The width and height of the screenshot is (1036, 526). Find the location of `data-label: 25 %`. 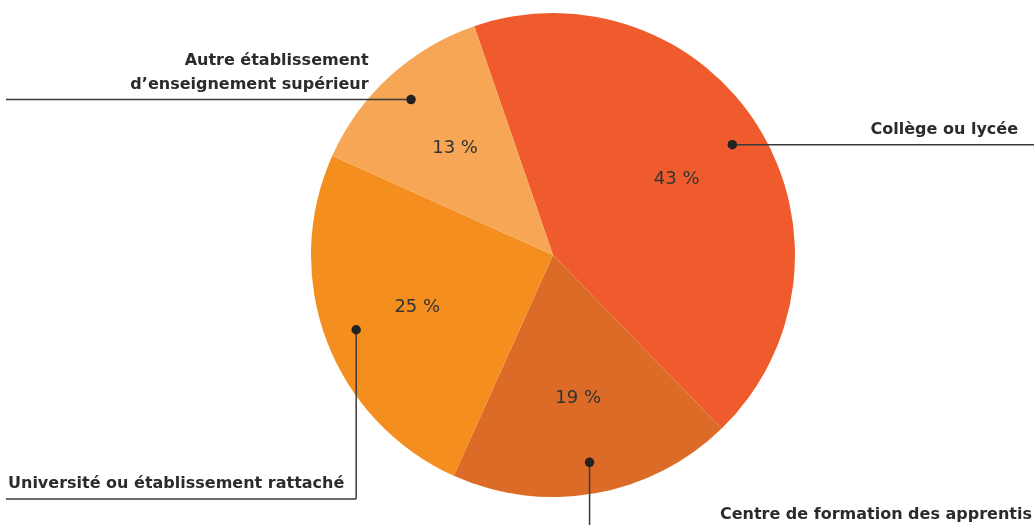

data-label: 25 % is located at coordinates (417, 305).